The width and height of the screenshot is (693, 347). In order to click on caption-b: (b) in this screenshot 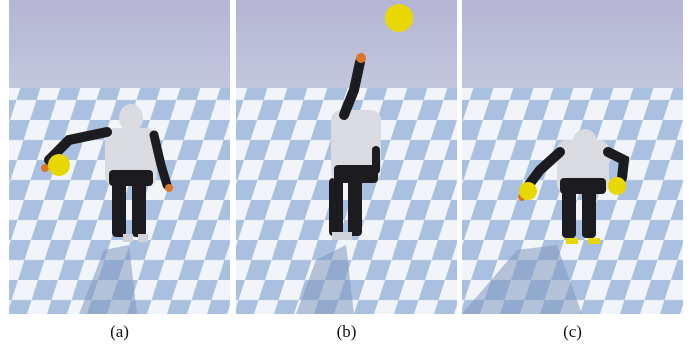, I will do `click(346, 331)`.